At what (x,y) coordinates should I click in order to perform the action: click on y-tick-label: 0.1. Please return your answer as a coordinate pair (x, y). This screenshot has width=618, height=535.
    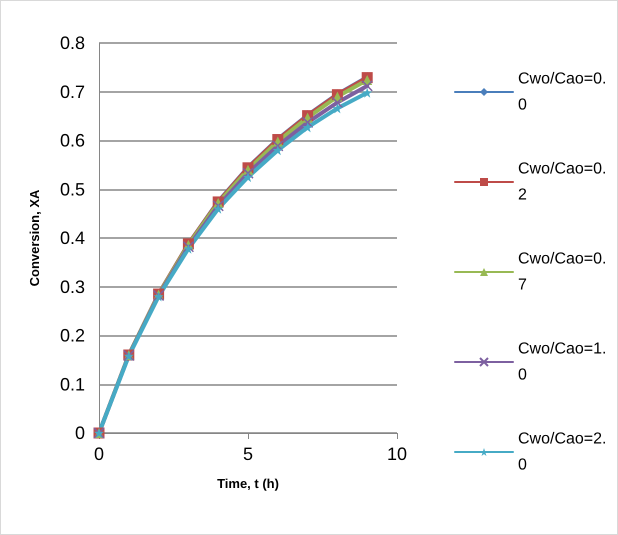
    Looking at the image, I should click on (72, 384).